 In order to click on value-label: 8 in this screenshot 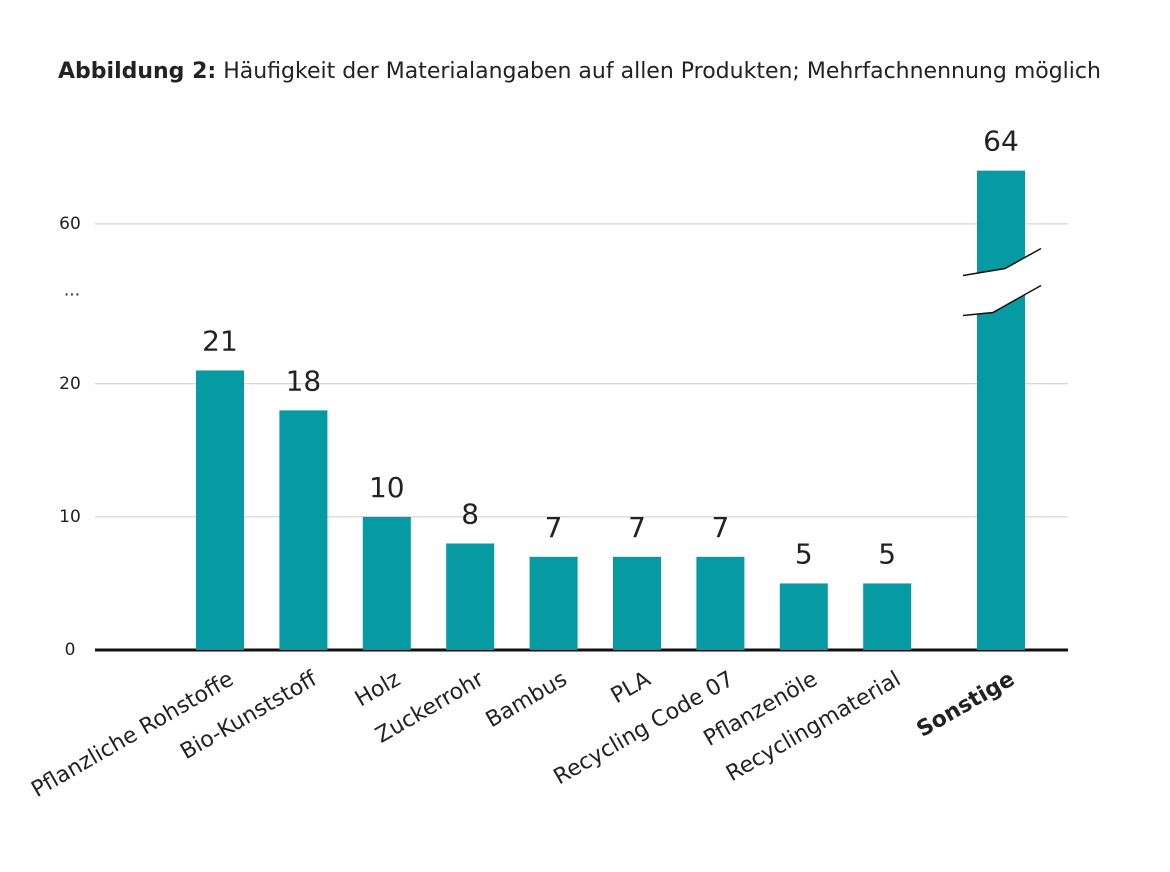, I will do `click(470, 514)`.